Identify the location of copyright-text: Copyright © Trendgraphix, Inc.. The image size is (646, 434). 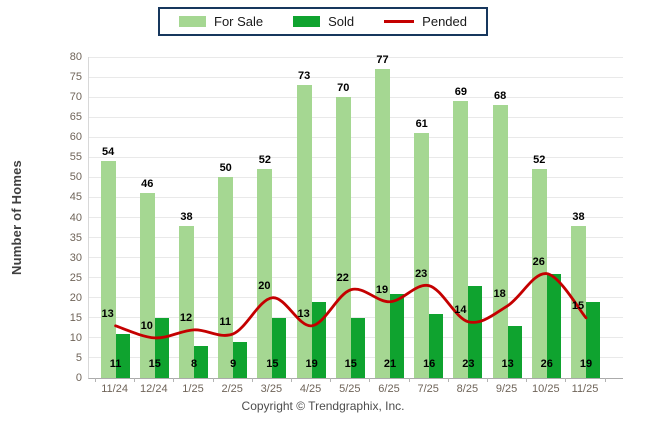
(323, 406).